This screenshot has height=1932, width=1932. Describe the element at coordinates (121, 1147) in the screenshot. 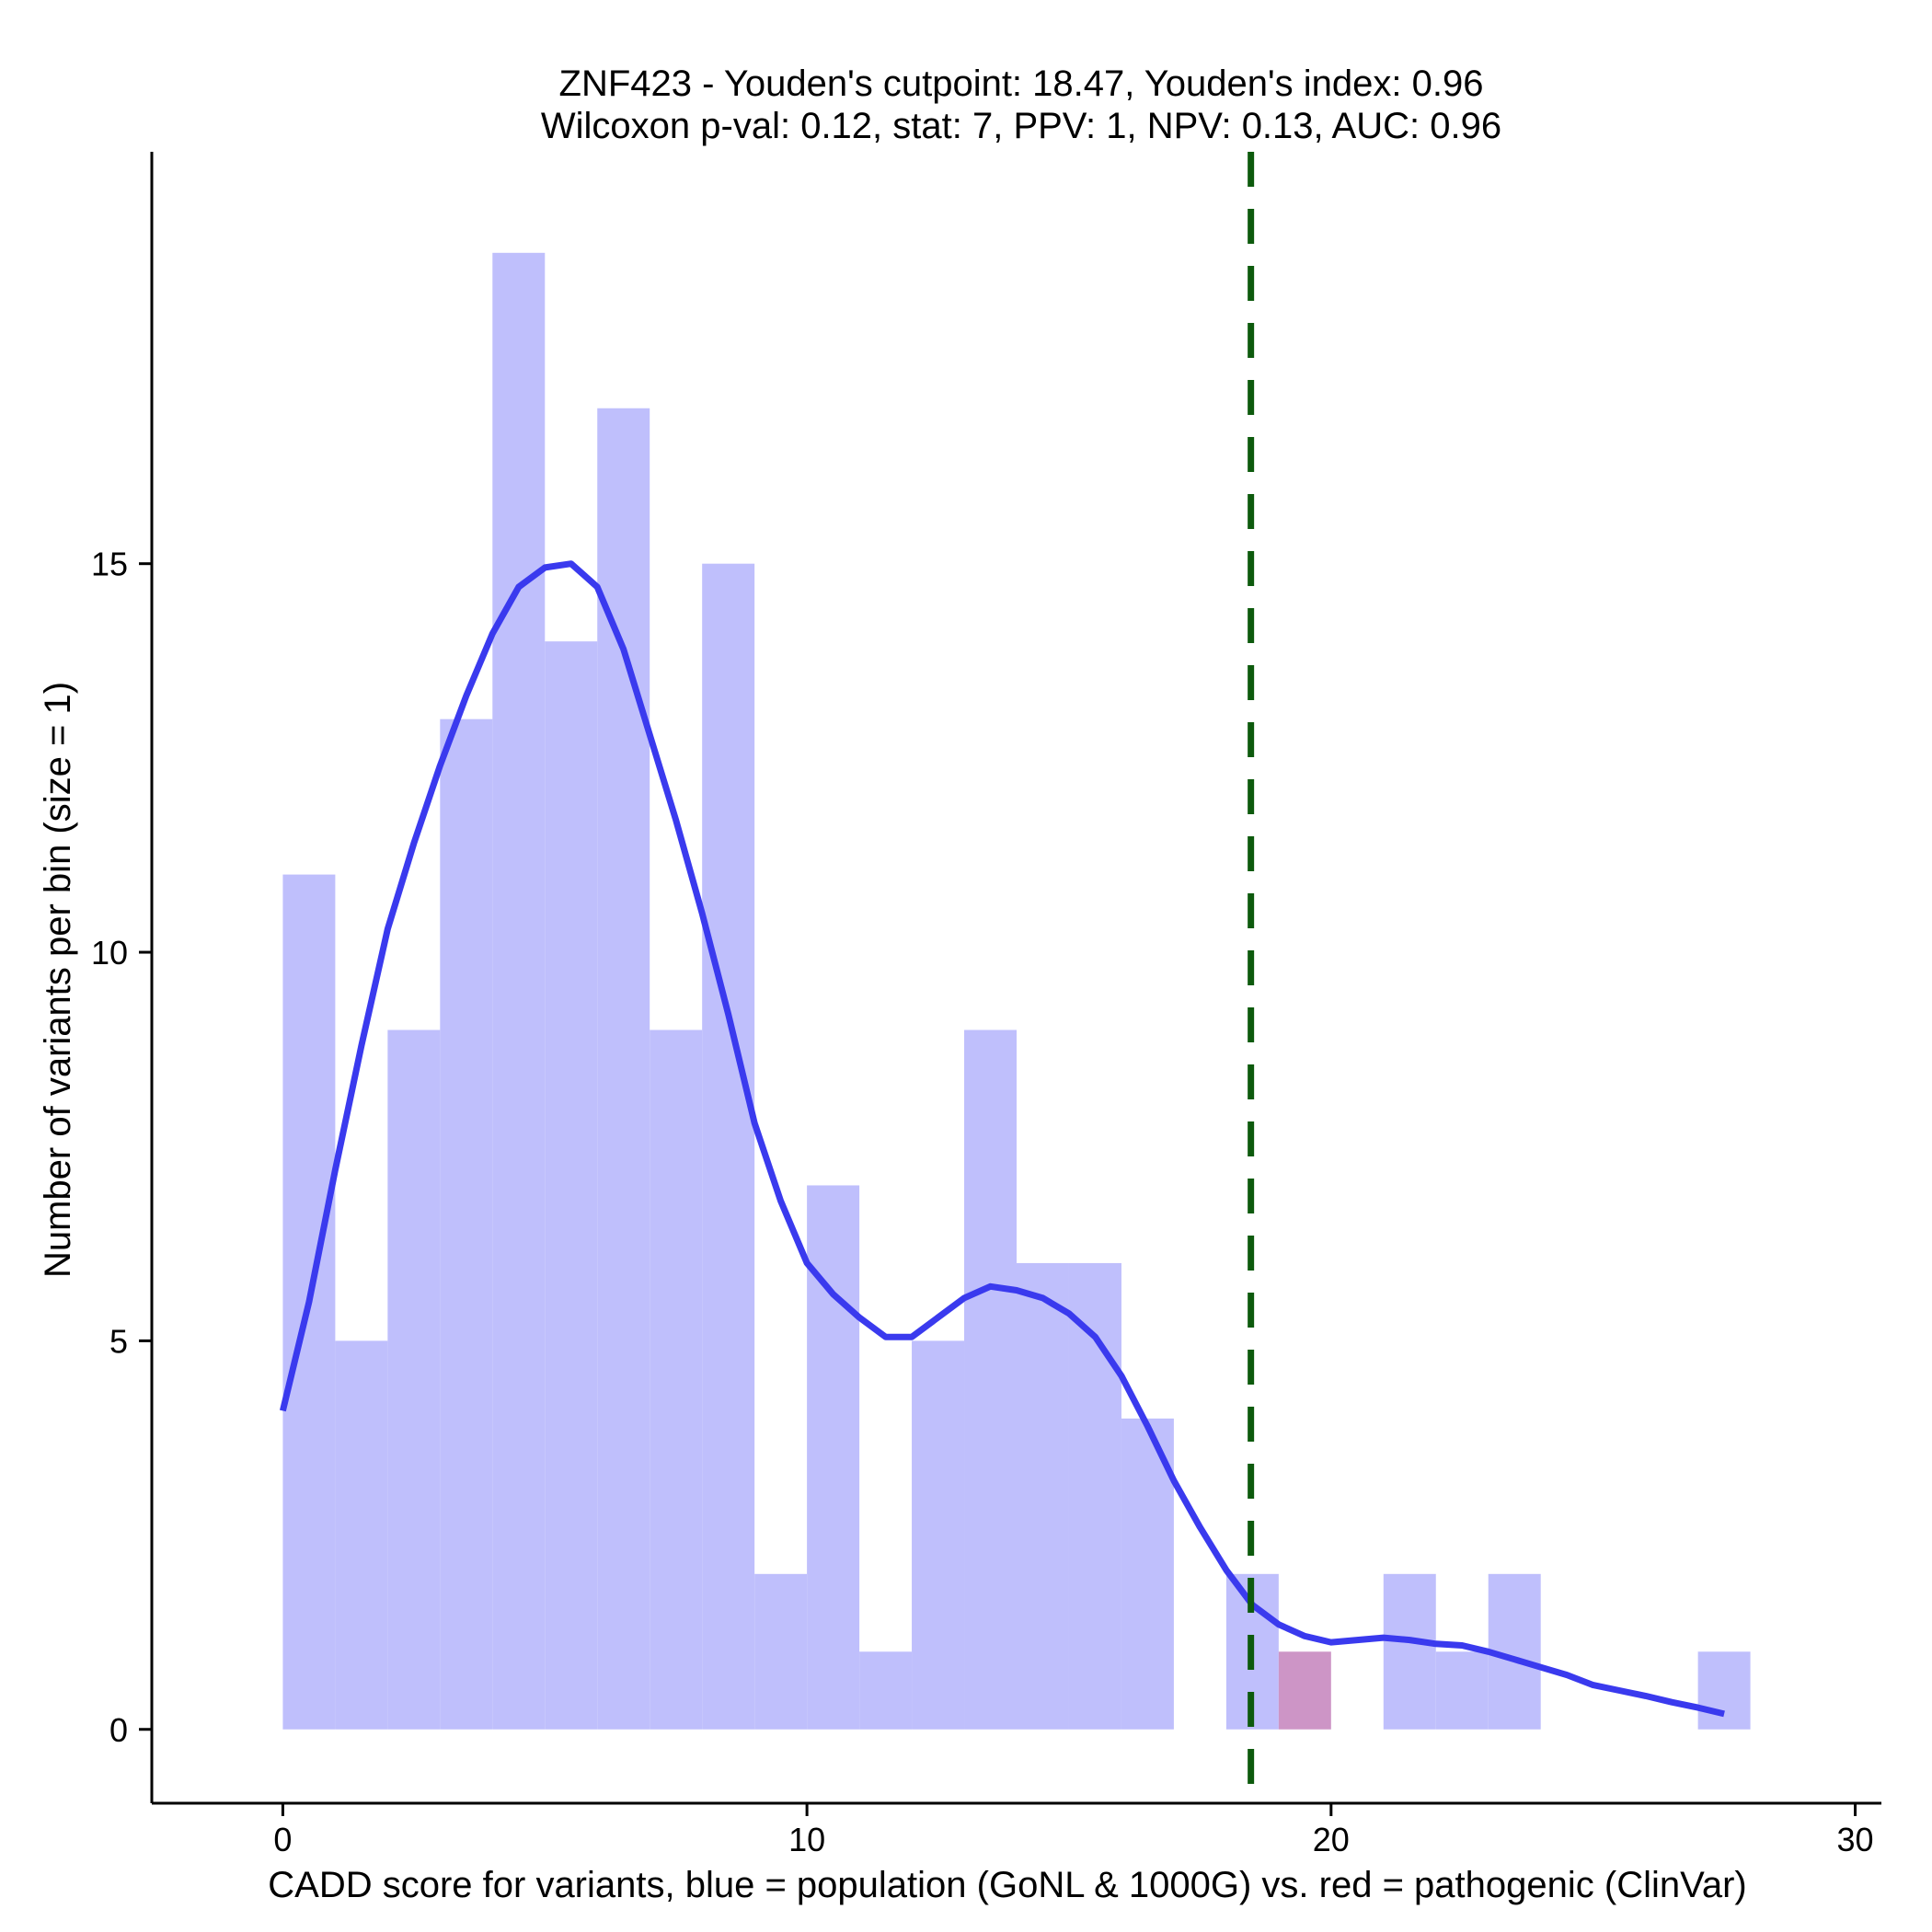

I see `y-axis-ticks: 0 5 10 15` at that location.